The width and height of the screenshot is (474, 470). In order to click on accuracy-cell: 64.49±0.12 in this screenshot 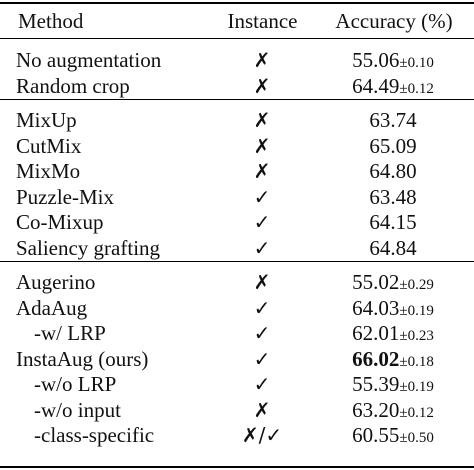, I will do `click(393, 87)`.